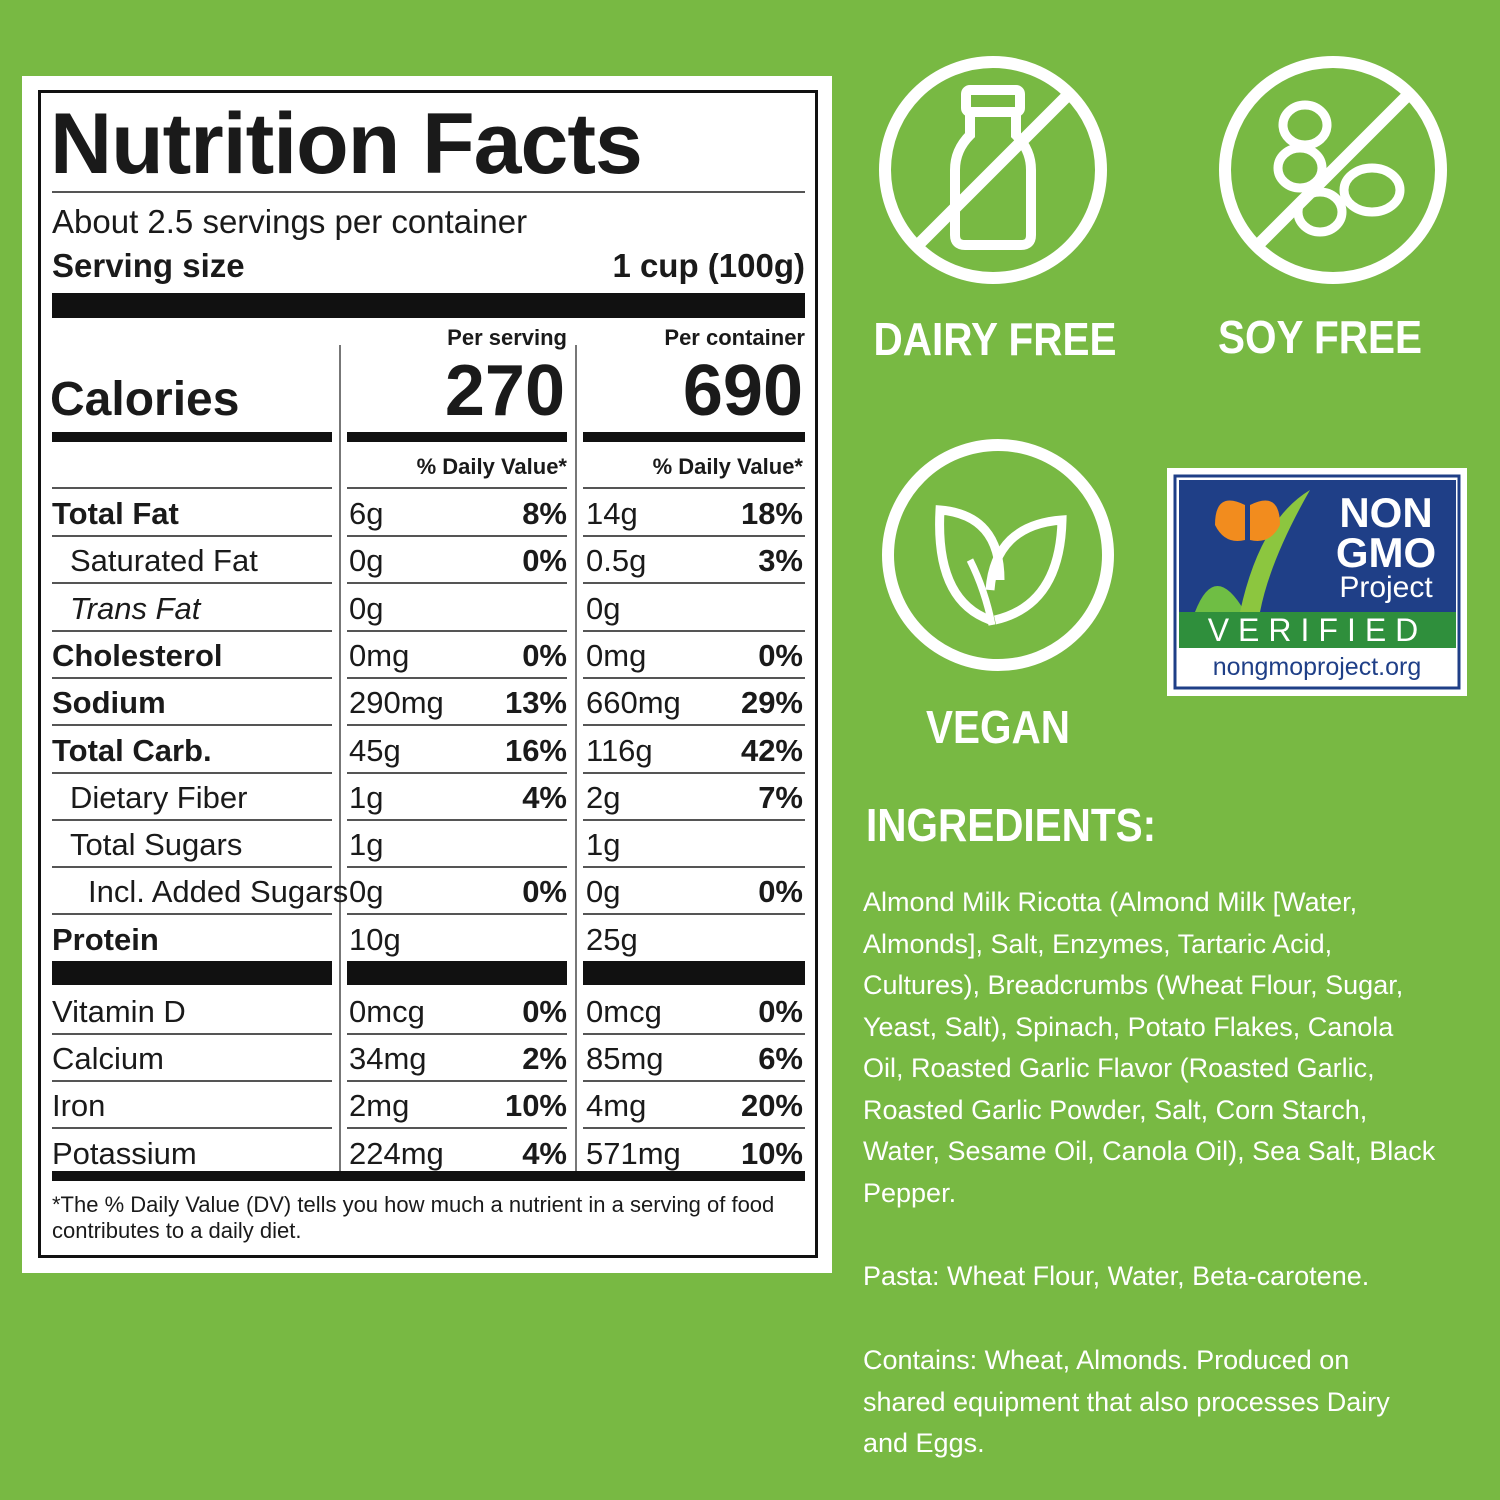 The width and height of the screenshot is (1500, 1500). I want to click on non-gmo-logo, so click(1317, 582).